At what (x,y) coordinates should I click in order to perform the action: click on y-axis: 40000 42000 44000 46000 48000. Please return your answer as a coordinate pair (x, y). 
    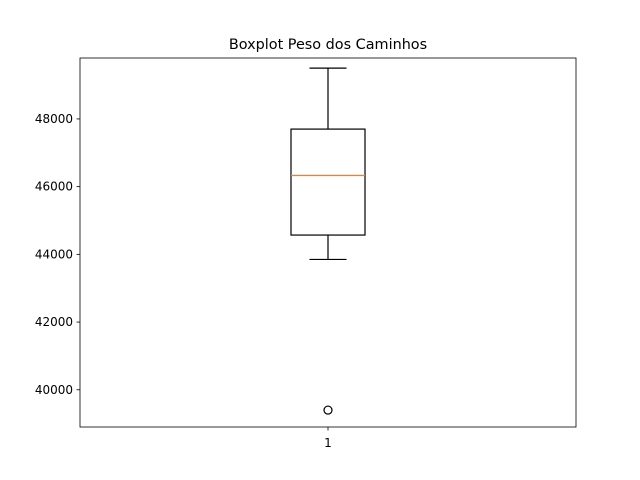
    Looking at the image, I should click on (57, 254).